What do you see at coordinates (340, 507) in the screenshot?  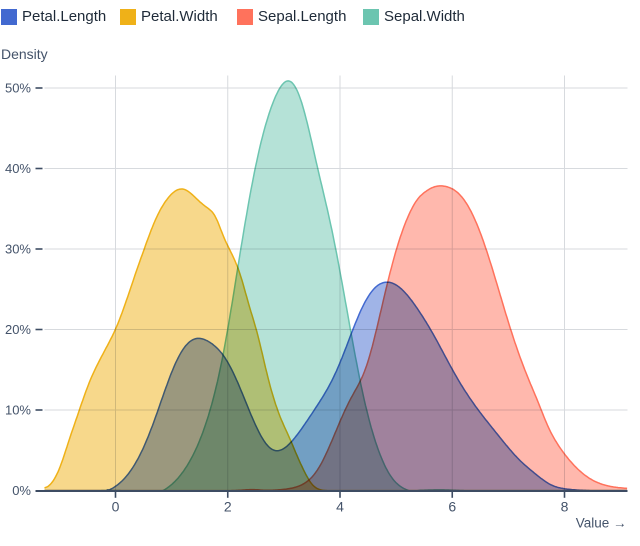 I see `svg-text: 4` at bounding box center [340, 507].